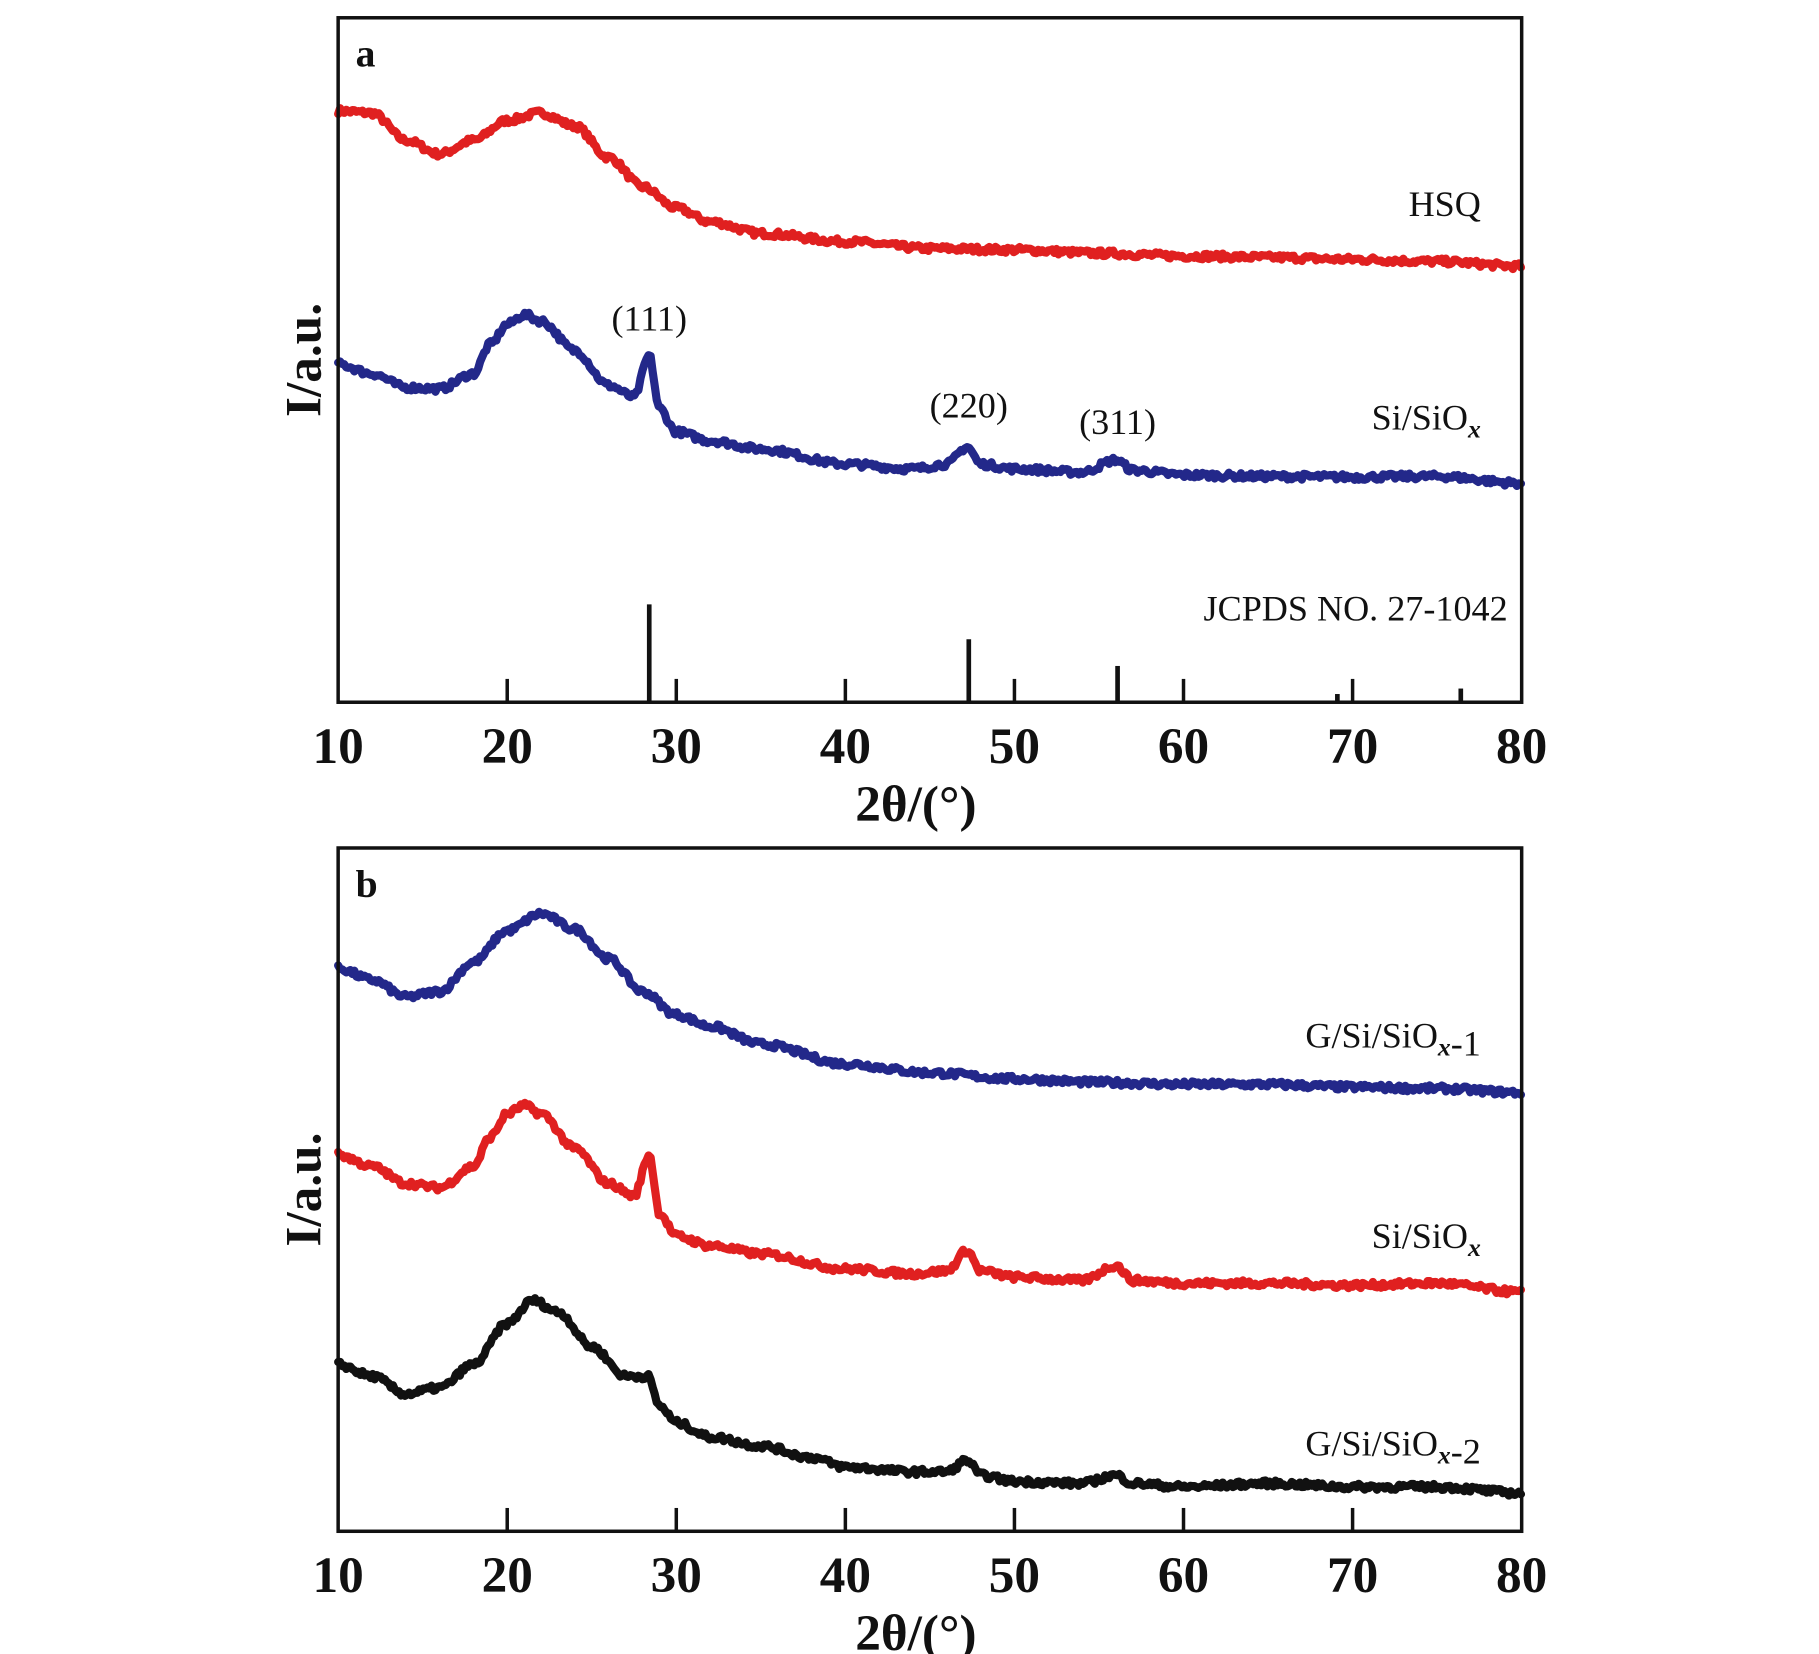  I want to click on reference-label: JCPDS NO. 27-1042, so click(1356, 609).